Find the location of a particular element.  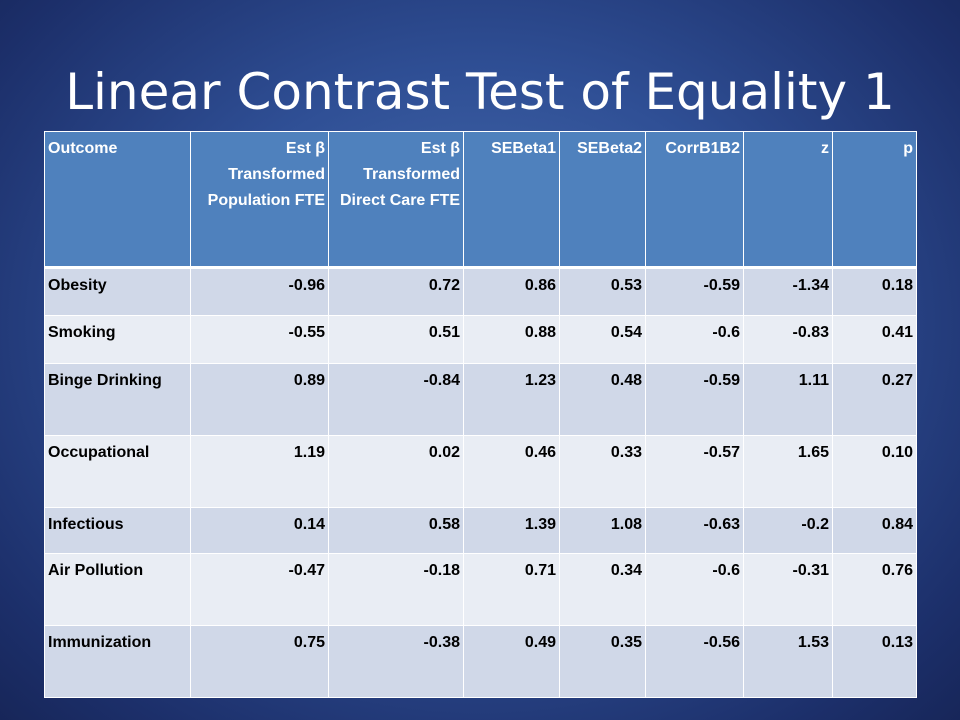

header-corrb1b2: CorrB1B2 is located at coordinates (694, 200).